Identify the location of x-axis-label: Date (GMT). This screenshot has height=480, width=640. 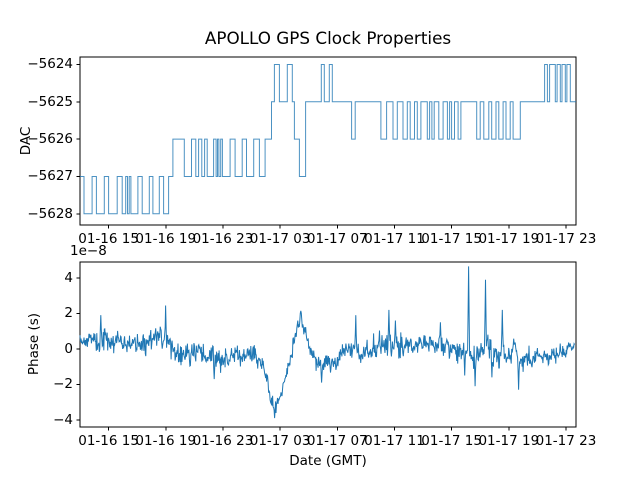
(328, 461).